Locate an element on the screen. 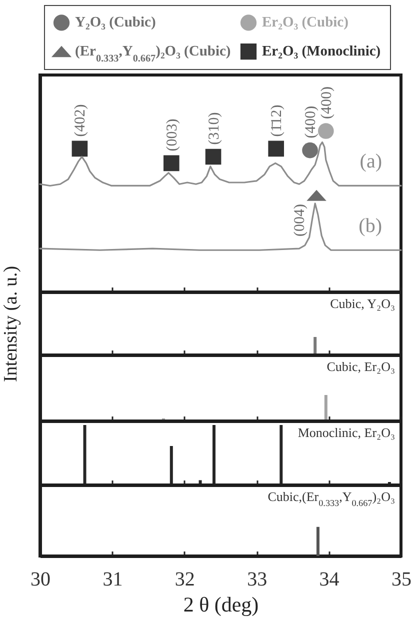 The width and height of the screenshot is (412, 620). x-tick-label: 34 is located at coordinates (329, 579).